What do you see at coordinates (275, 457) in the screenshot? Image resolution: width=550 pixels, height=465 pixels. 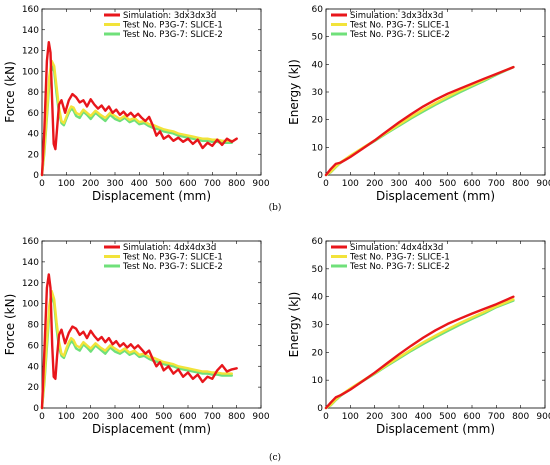 I see `caption-c: (c)` at bounding box center [275, 457].